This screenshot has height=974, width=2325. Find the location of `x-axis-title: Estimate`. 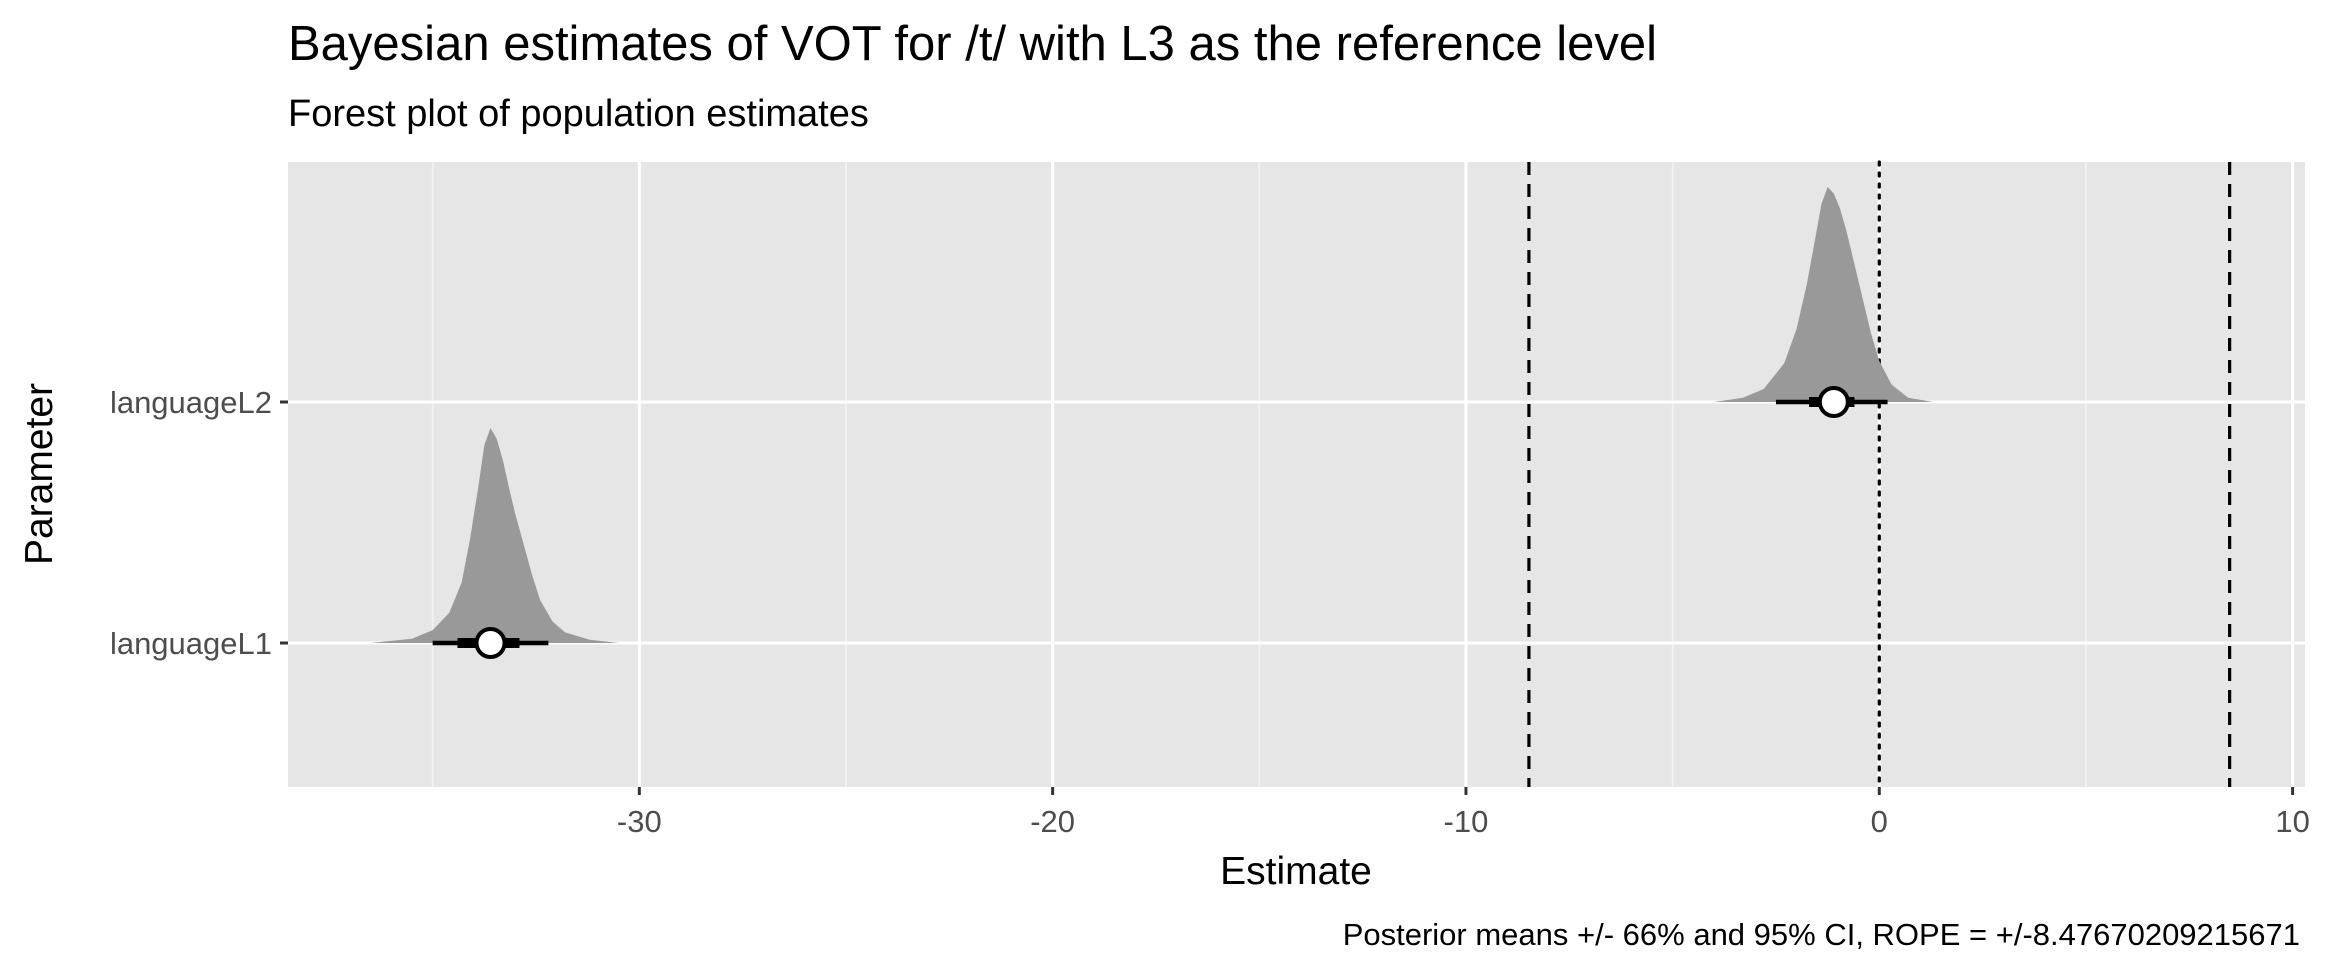

x-axis-title: Estimate is located at coordinates (1296, 871).